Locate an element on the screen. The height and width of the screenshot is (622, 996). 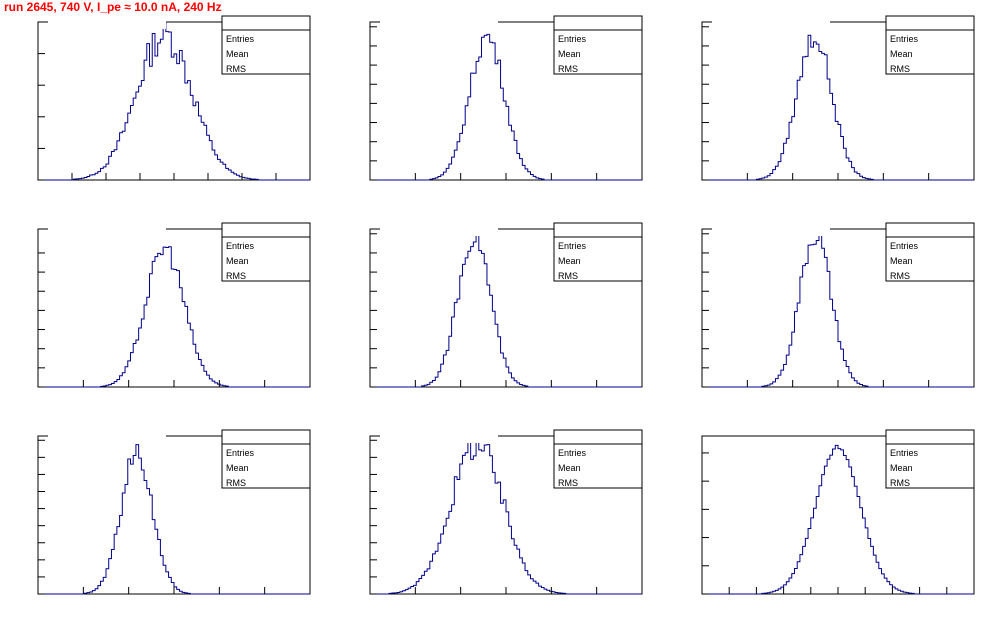
run-title: run 2645, 740 V, I_pe ≈ 10.0 nA, 240 Hz is located at coordinates (113, 7).